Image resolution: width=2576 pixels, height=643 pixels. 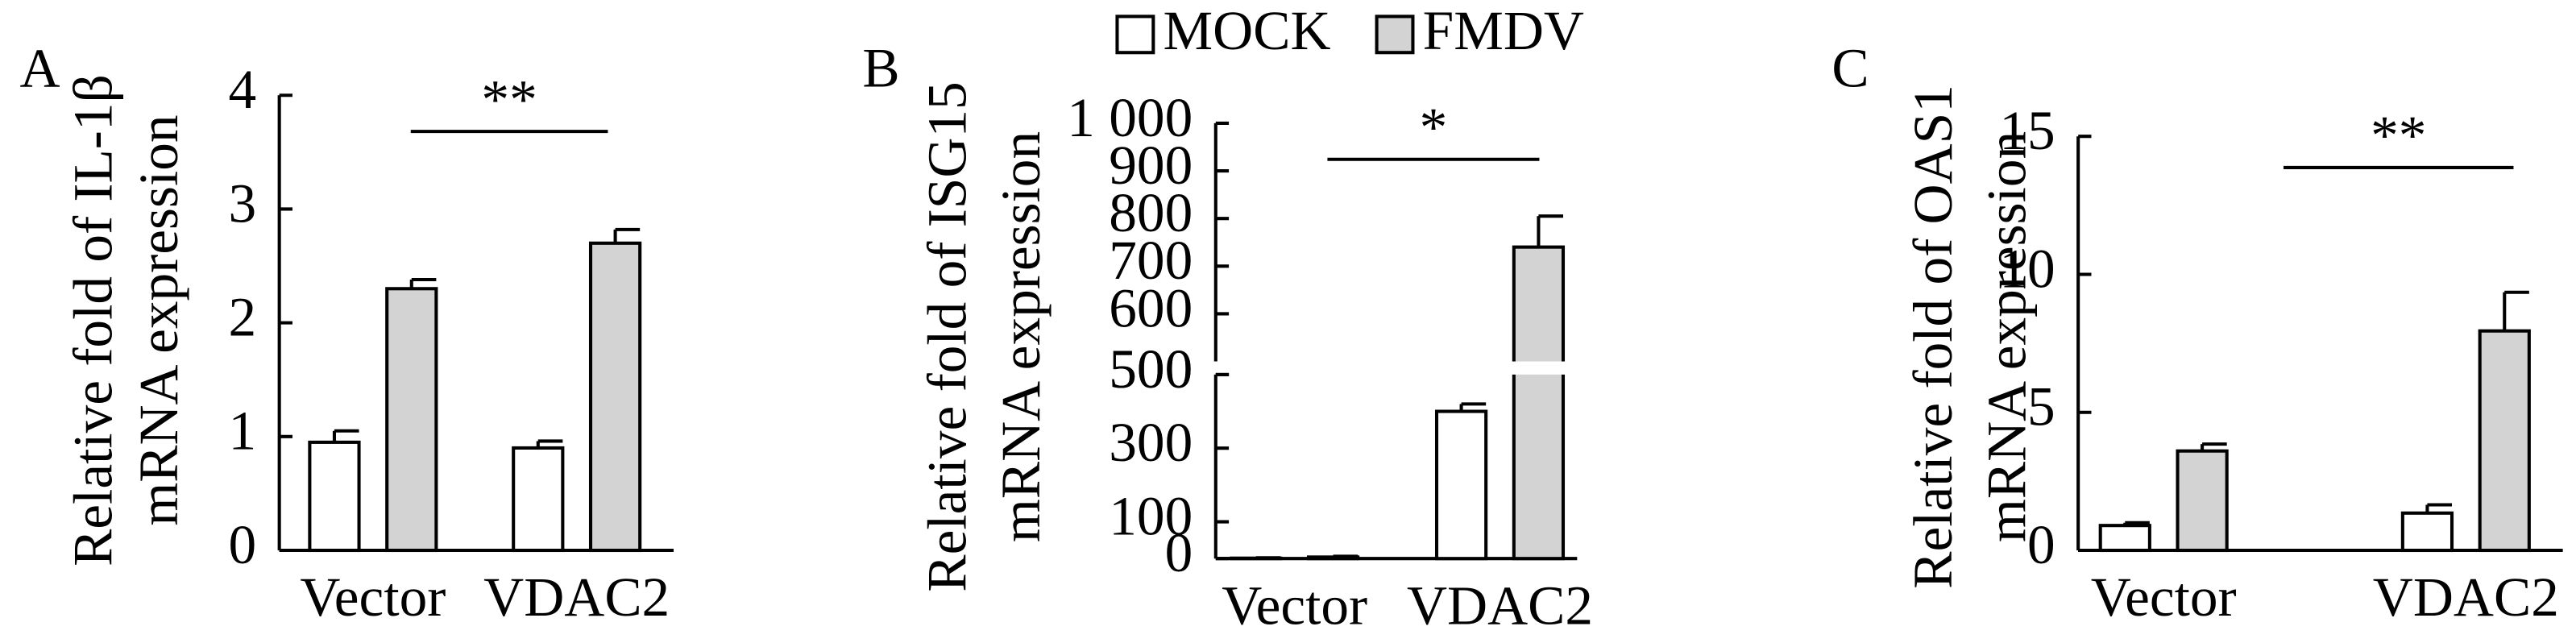 I want to click on y-tick-label: 600, so click(x=1151, y=307).